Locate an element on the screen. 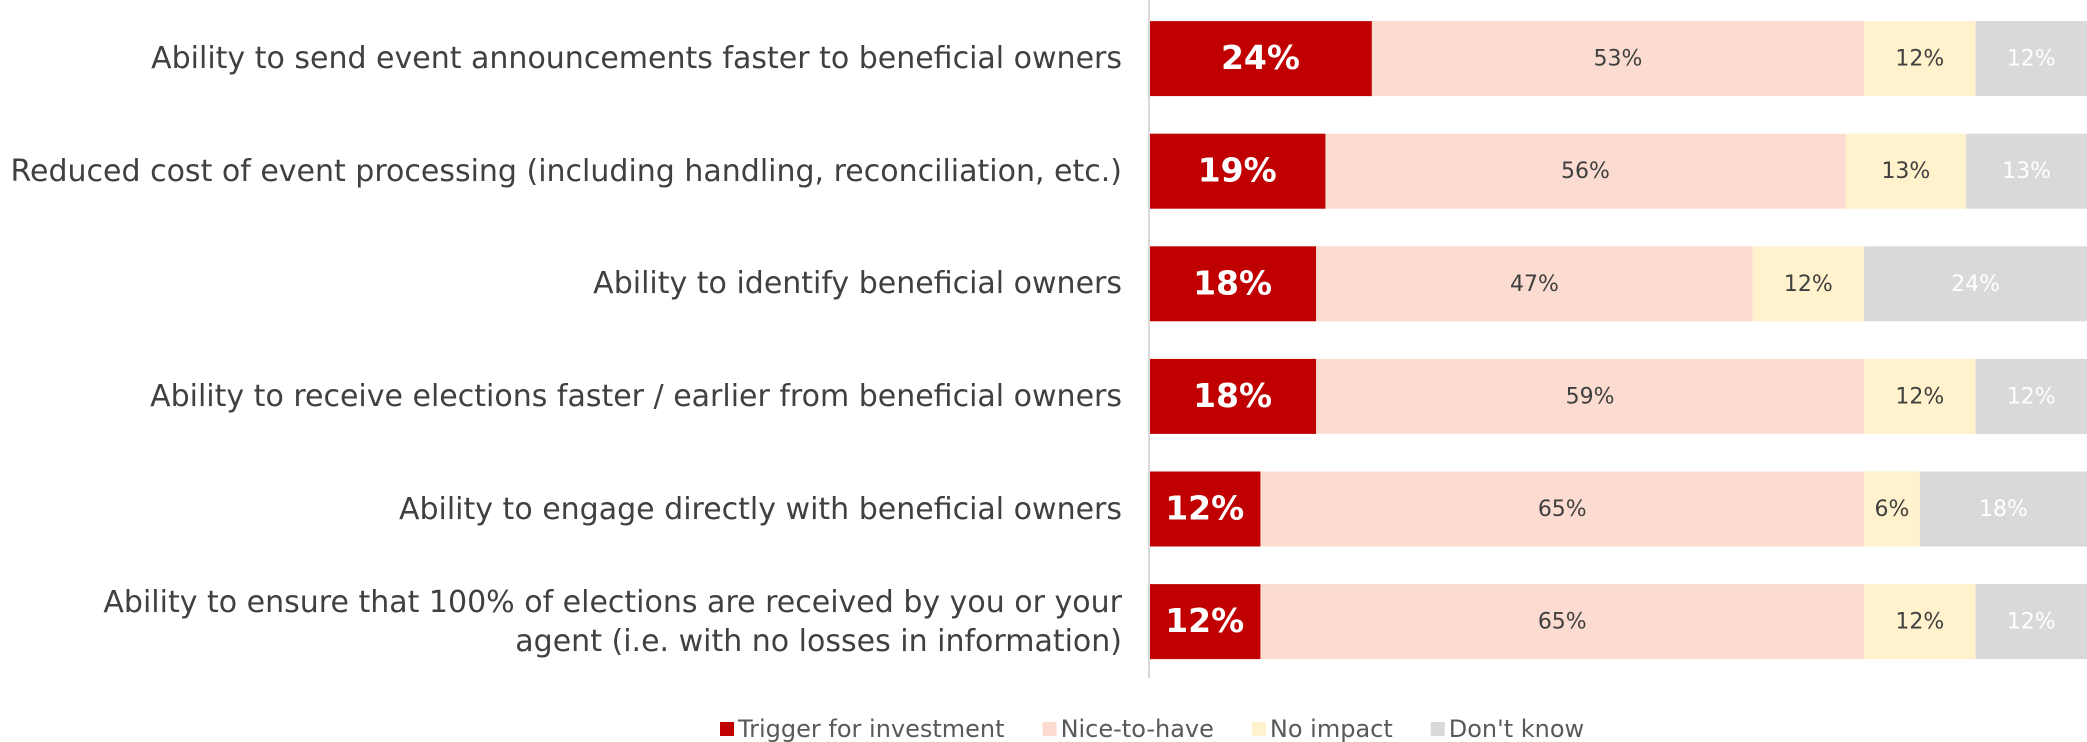  data-label: 59% is located at coordinates (1590, 396).